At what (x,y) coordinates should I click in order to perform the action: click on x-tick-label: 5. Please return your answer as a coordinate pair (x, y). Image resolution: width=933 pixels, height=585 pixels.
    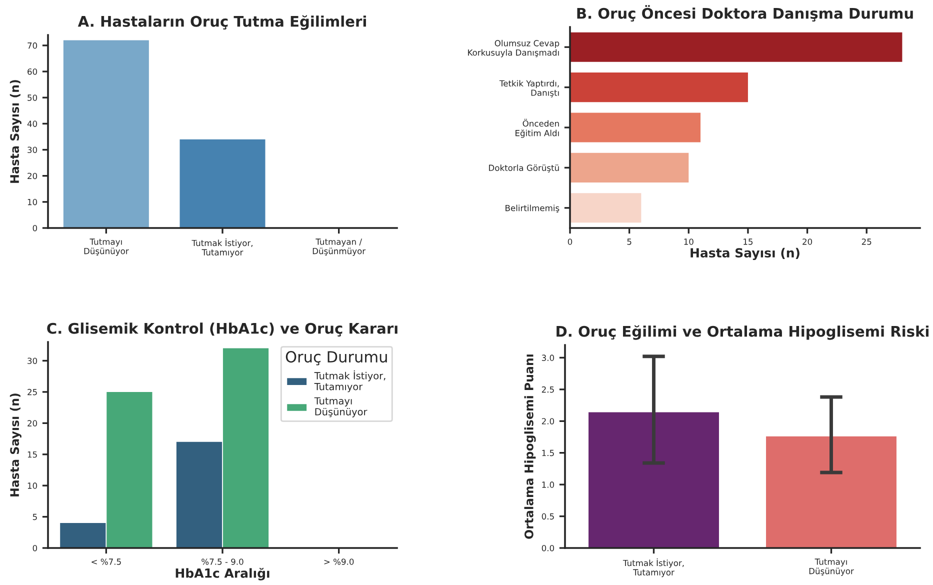
    Looking at the image, I should click on (629, 241).